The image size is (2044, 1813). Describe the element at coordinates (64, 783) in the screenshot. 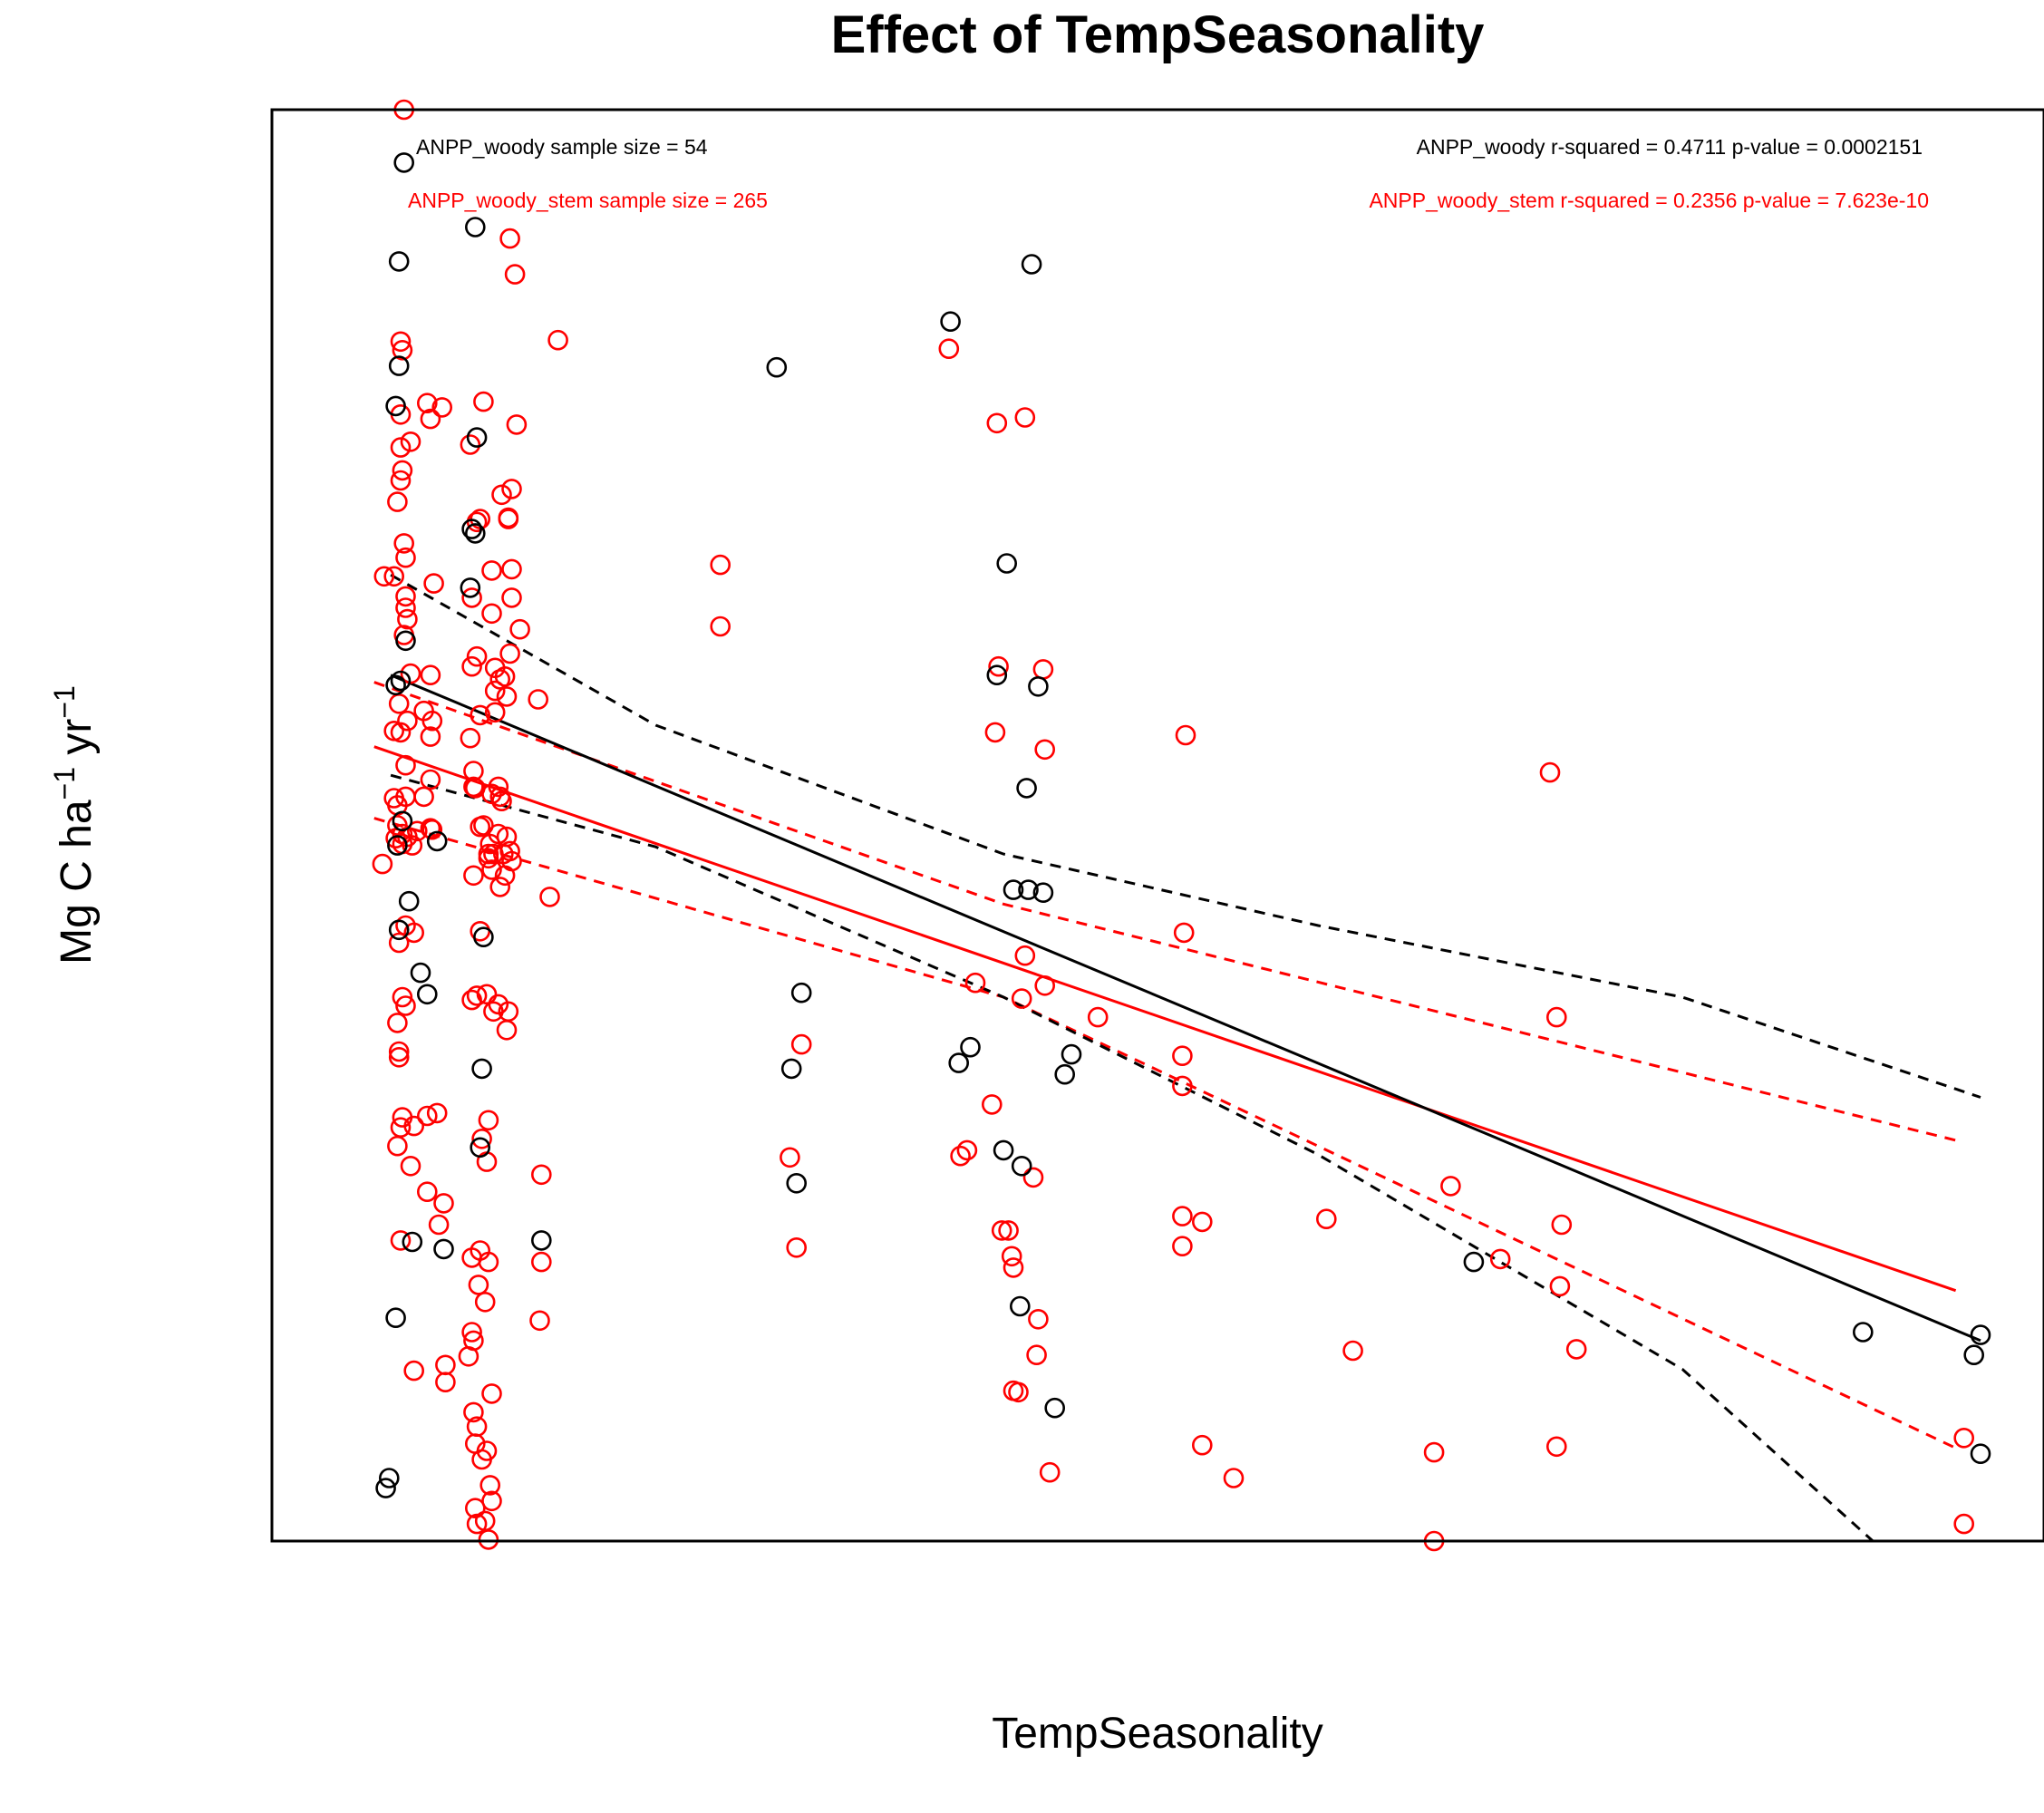

I see `y-axis-label-sup1: −1` at that location.